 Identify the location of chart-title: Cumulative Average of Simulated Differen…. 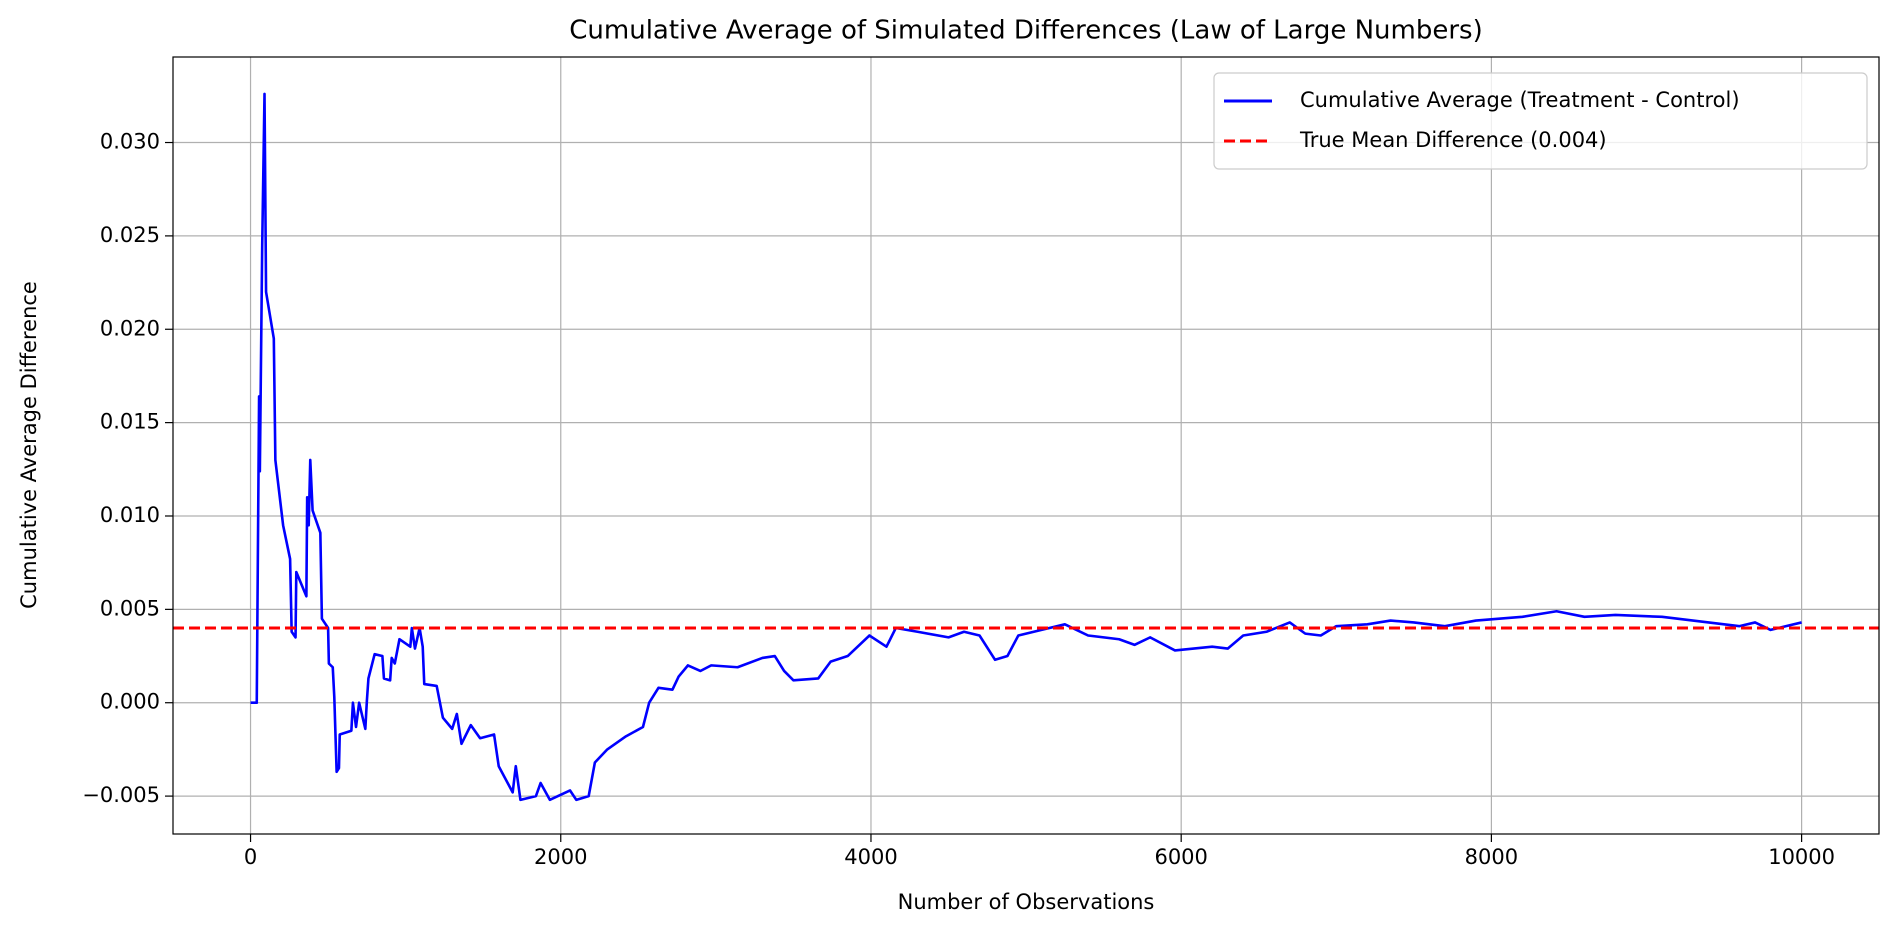
(1025, 31).